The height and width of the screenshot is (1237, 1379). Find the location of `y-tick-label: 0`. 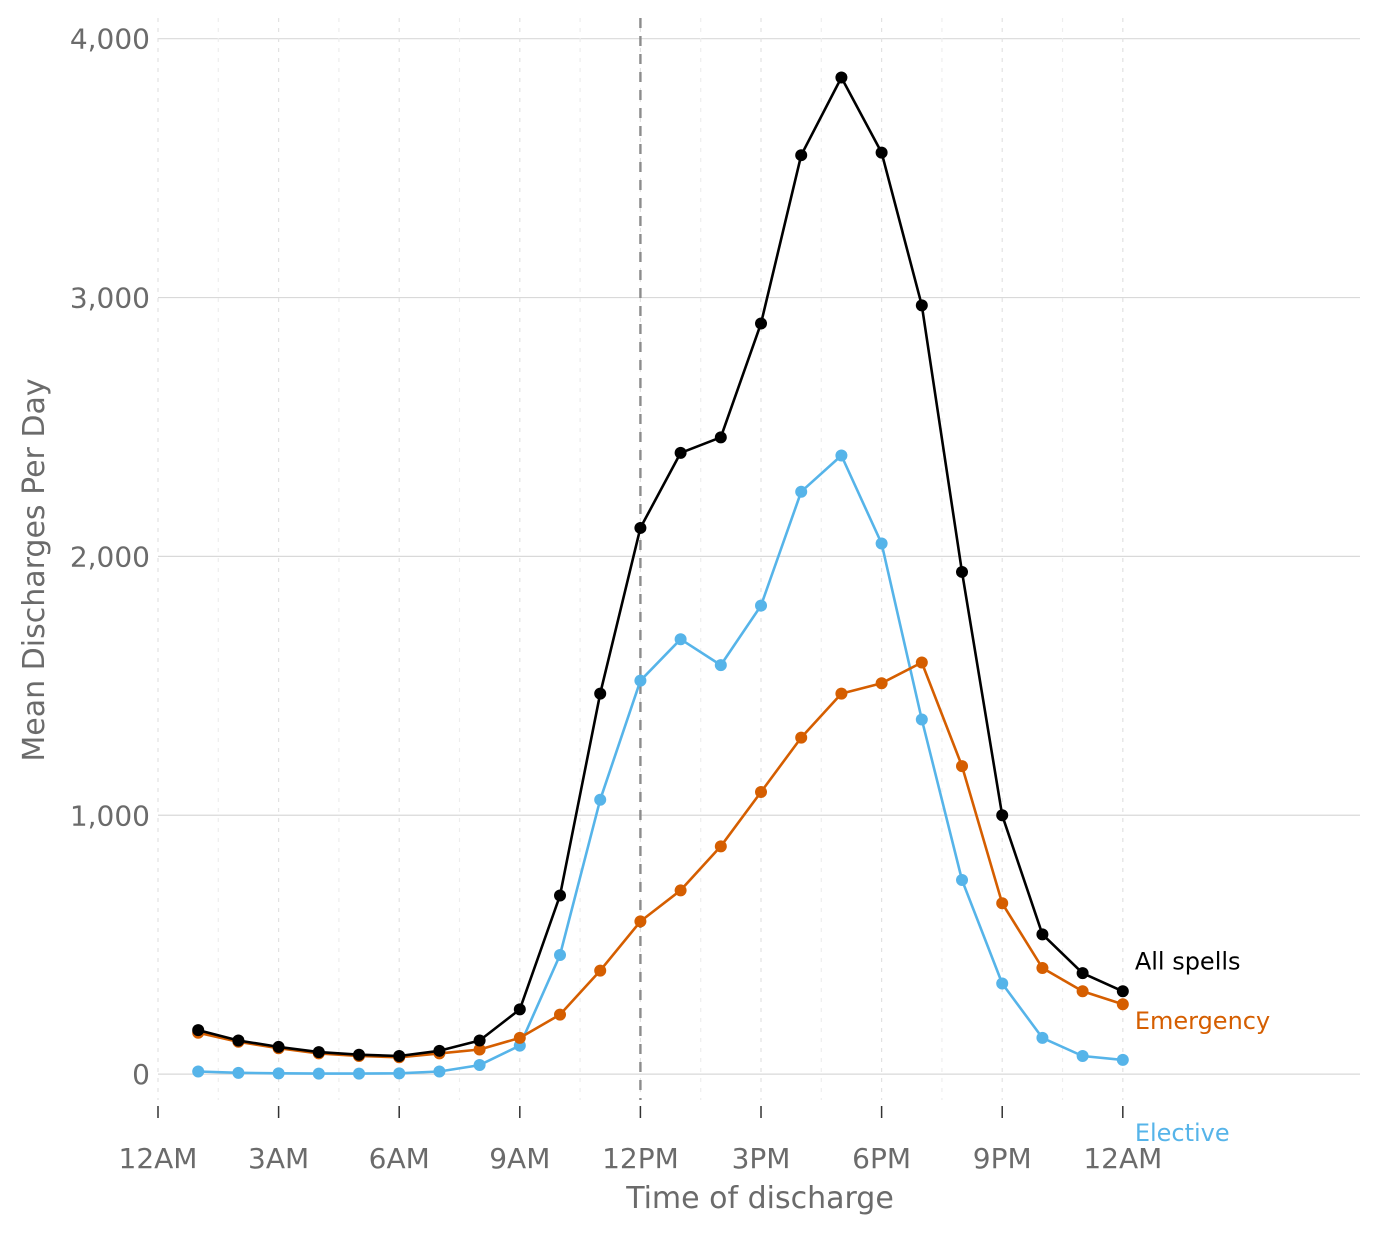

y-tick-label: 0 is located at coordinates (141, 1074).